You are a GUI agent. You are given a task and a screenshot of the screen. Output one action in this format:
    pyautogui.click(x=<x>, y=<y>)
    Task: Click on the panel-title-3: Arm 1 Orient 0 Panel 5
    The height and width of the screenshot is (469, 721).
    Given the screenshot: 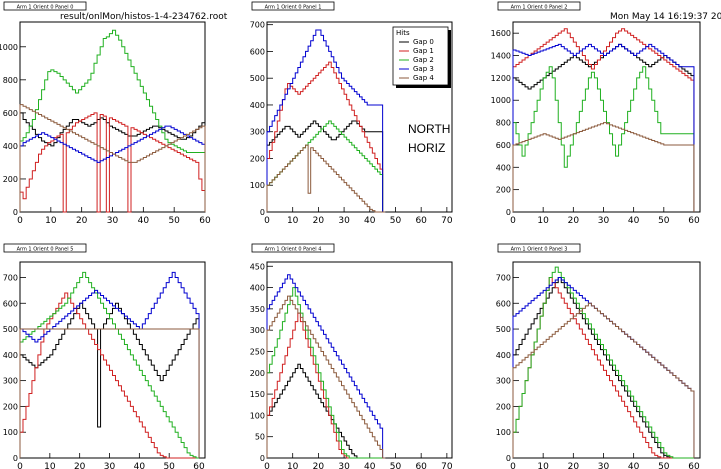 What is the action you would take?
    pyautogui.click(x=45, y=249)
    